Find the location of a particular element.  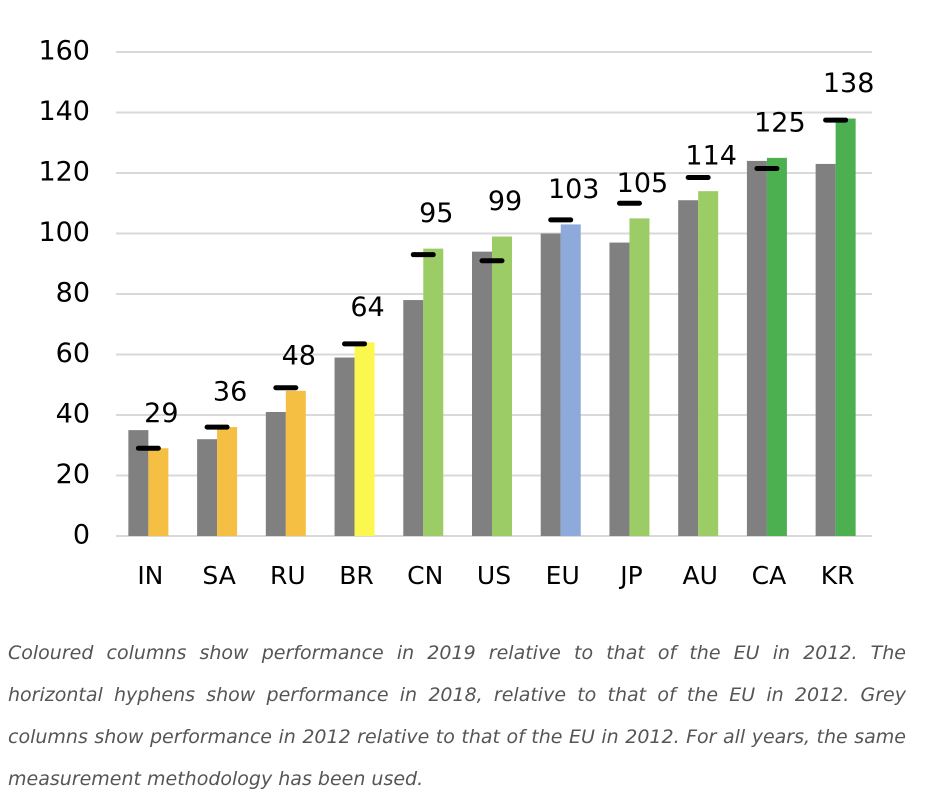

value-label: 105 is located at coordinates (643, 183).